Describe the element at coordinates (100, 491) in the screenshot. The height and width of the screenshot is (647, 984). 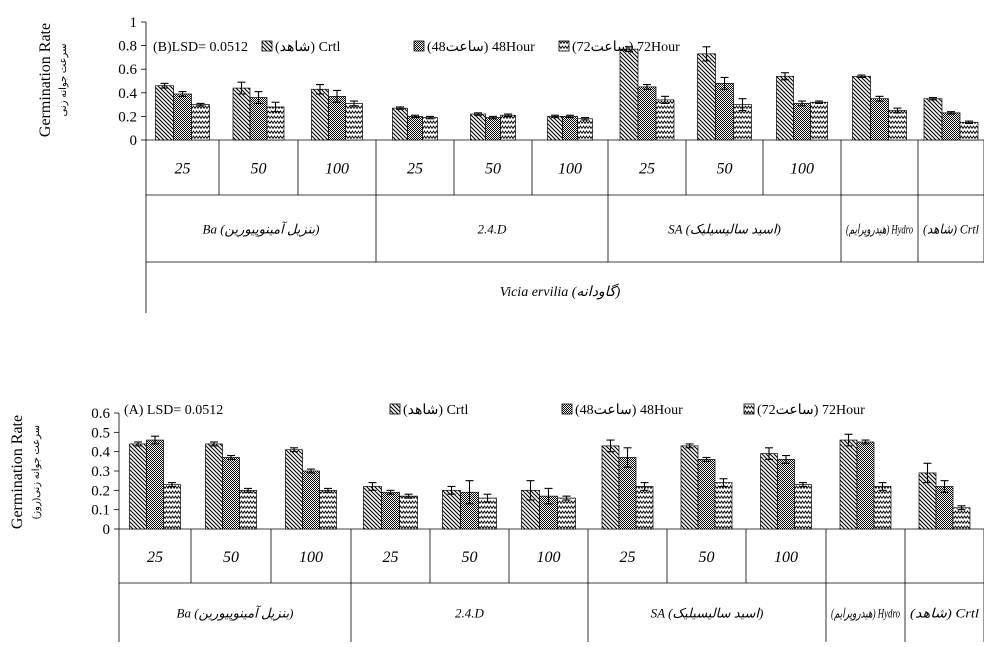
I see `y-tick-label: 0.2` at that location.